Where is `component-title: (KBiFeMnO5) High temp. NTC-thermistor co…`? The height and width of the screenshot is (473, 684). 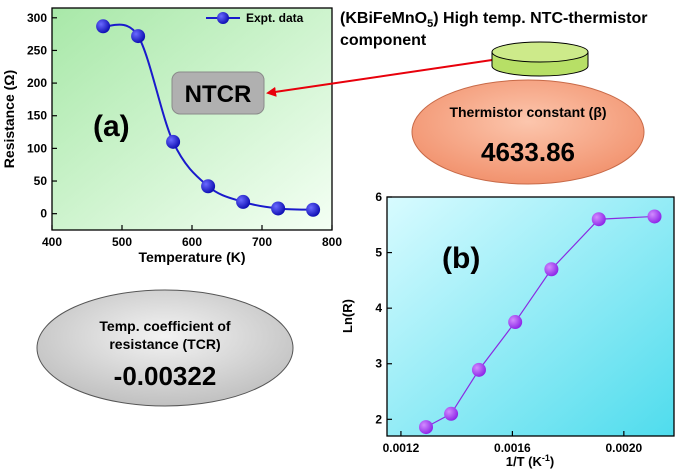
component-title: (KBiFeMnO5) High temp. NTC-thermistor co… is located at coordinates (493, 29).